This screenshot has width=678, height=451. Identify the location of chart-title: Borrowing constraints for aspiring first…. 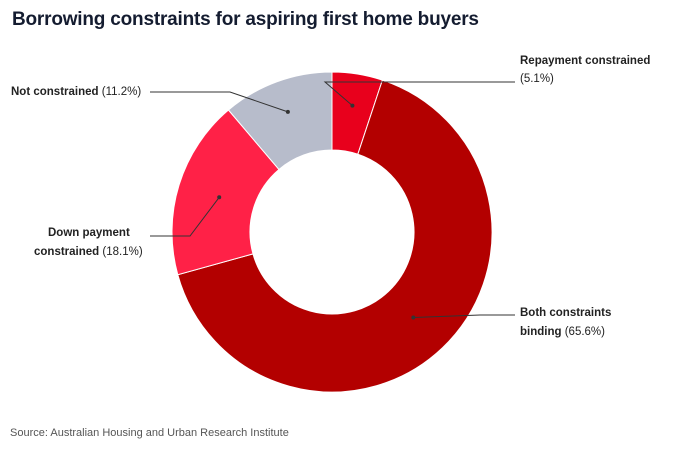
(245, 19).